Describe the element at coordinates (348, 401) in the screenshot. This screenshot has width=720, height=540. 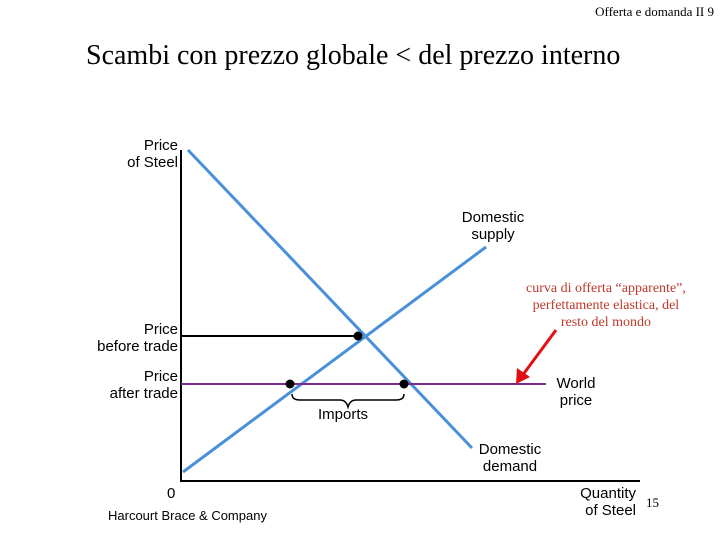
I see `imports-brace` at that location.